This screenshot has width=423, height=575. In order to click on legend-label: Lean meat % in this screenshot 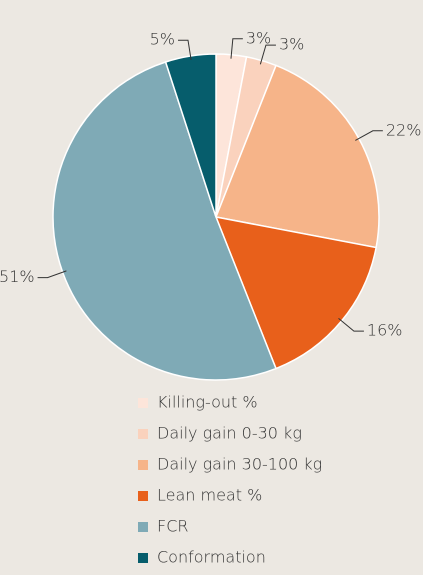, I will do `click(209, 495)`.